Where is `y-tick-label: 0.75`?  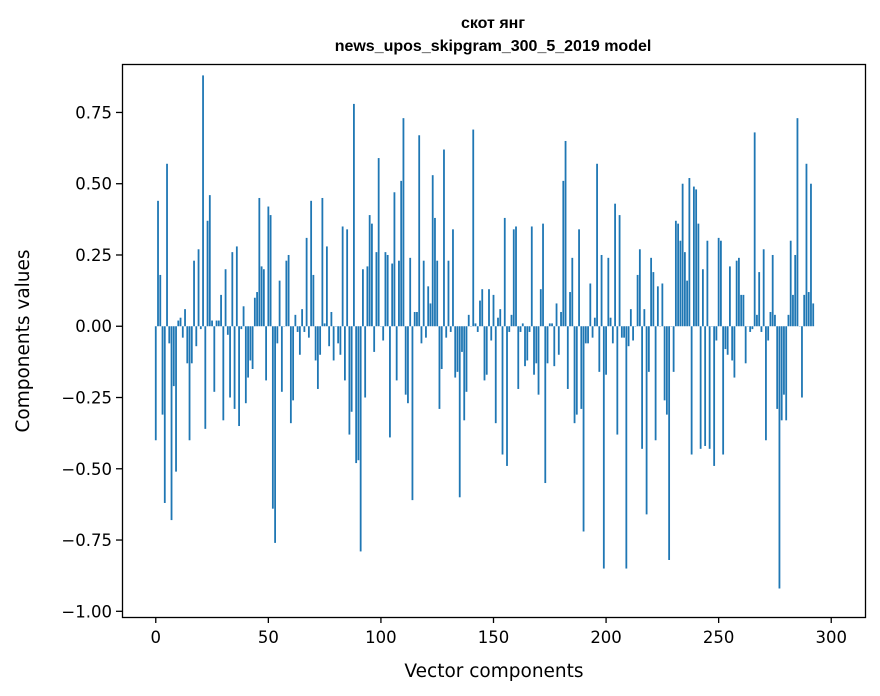
y-tick-label: 0.75 is located at coordinates (93, 112).